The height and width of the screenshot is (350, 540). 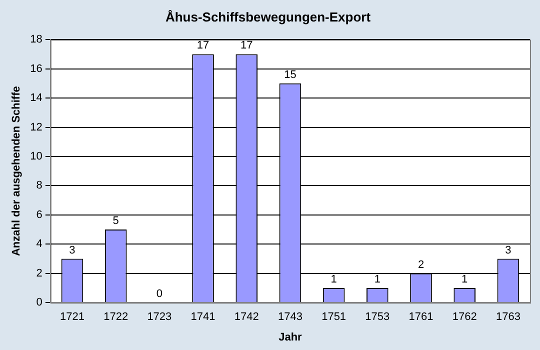 I want to click on chart-title: Åhus-Schiffsbewegungen-Export, so click(x=268, y=16).